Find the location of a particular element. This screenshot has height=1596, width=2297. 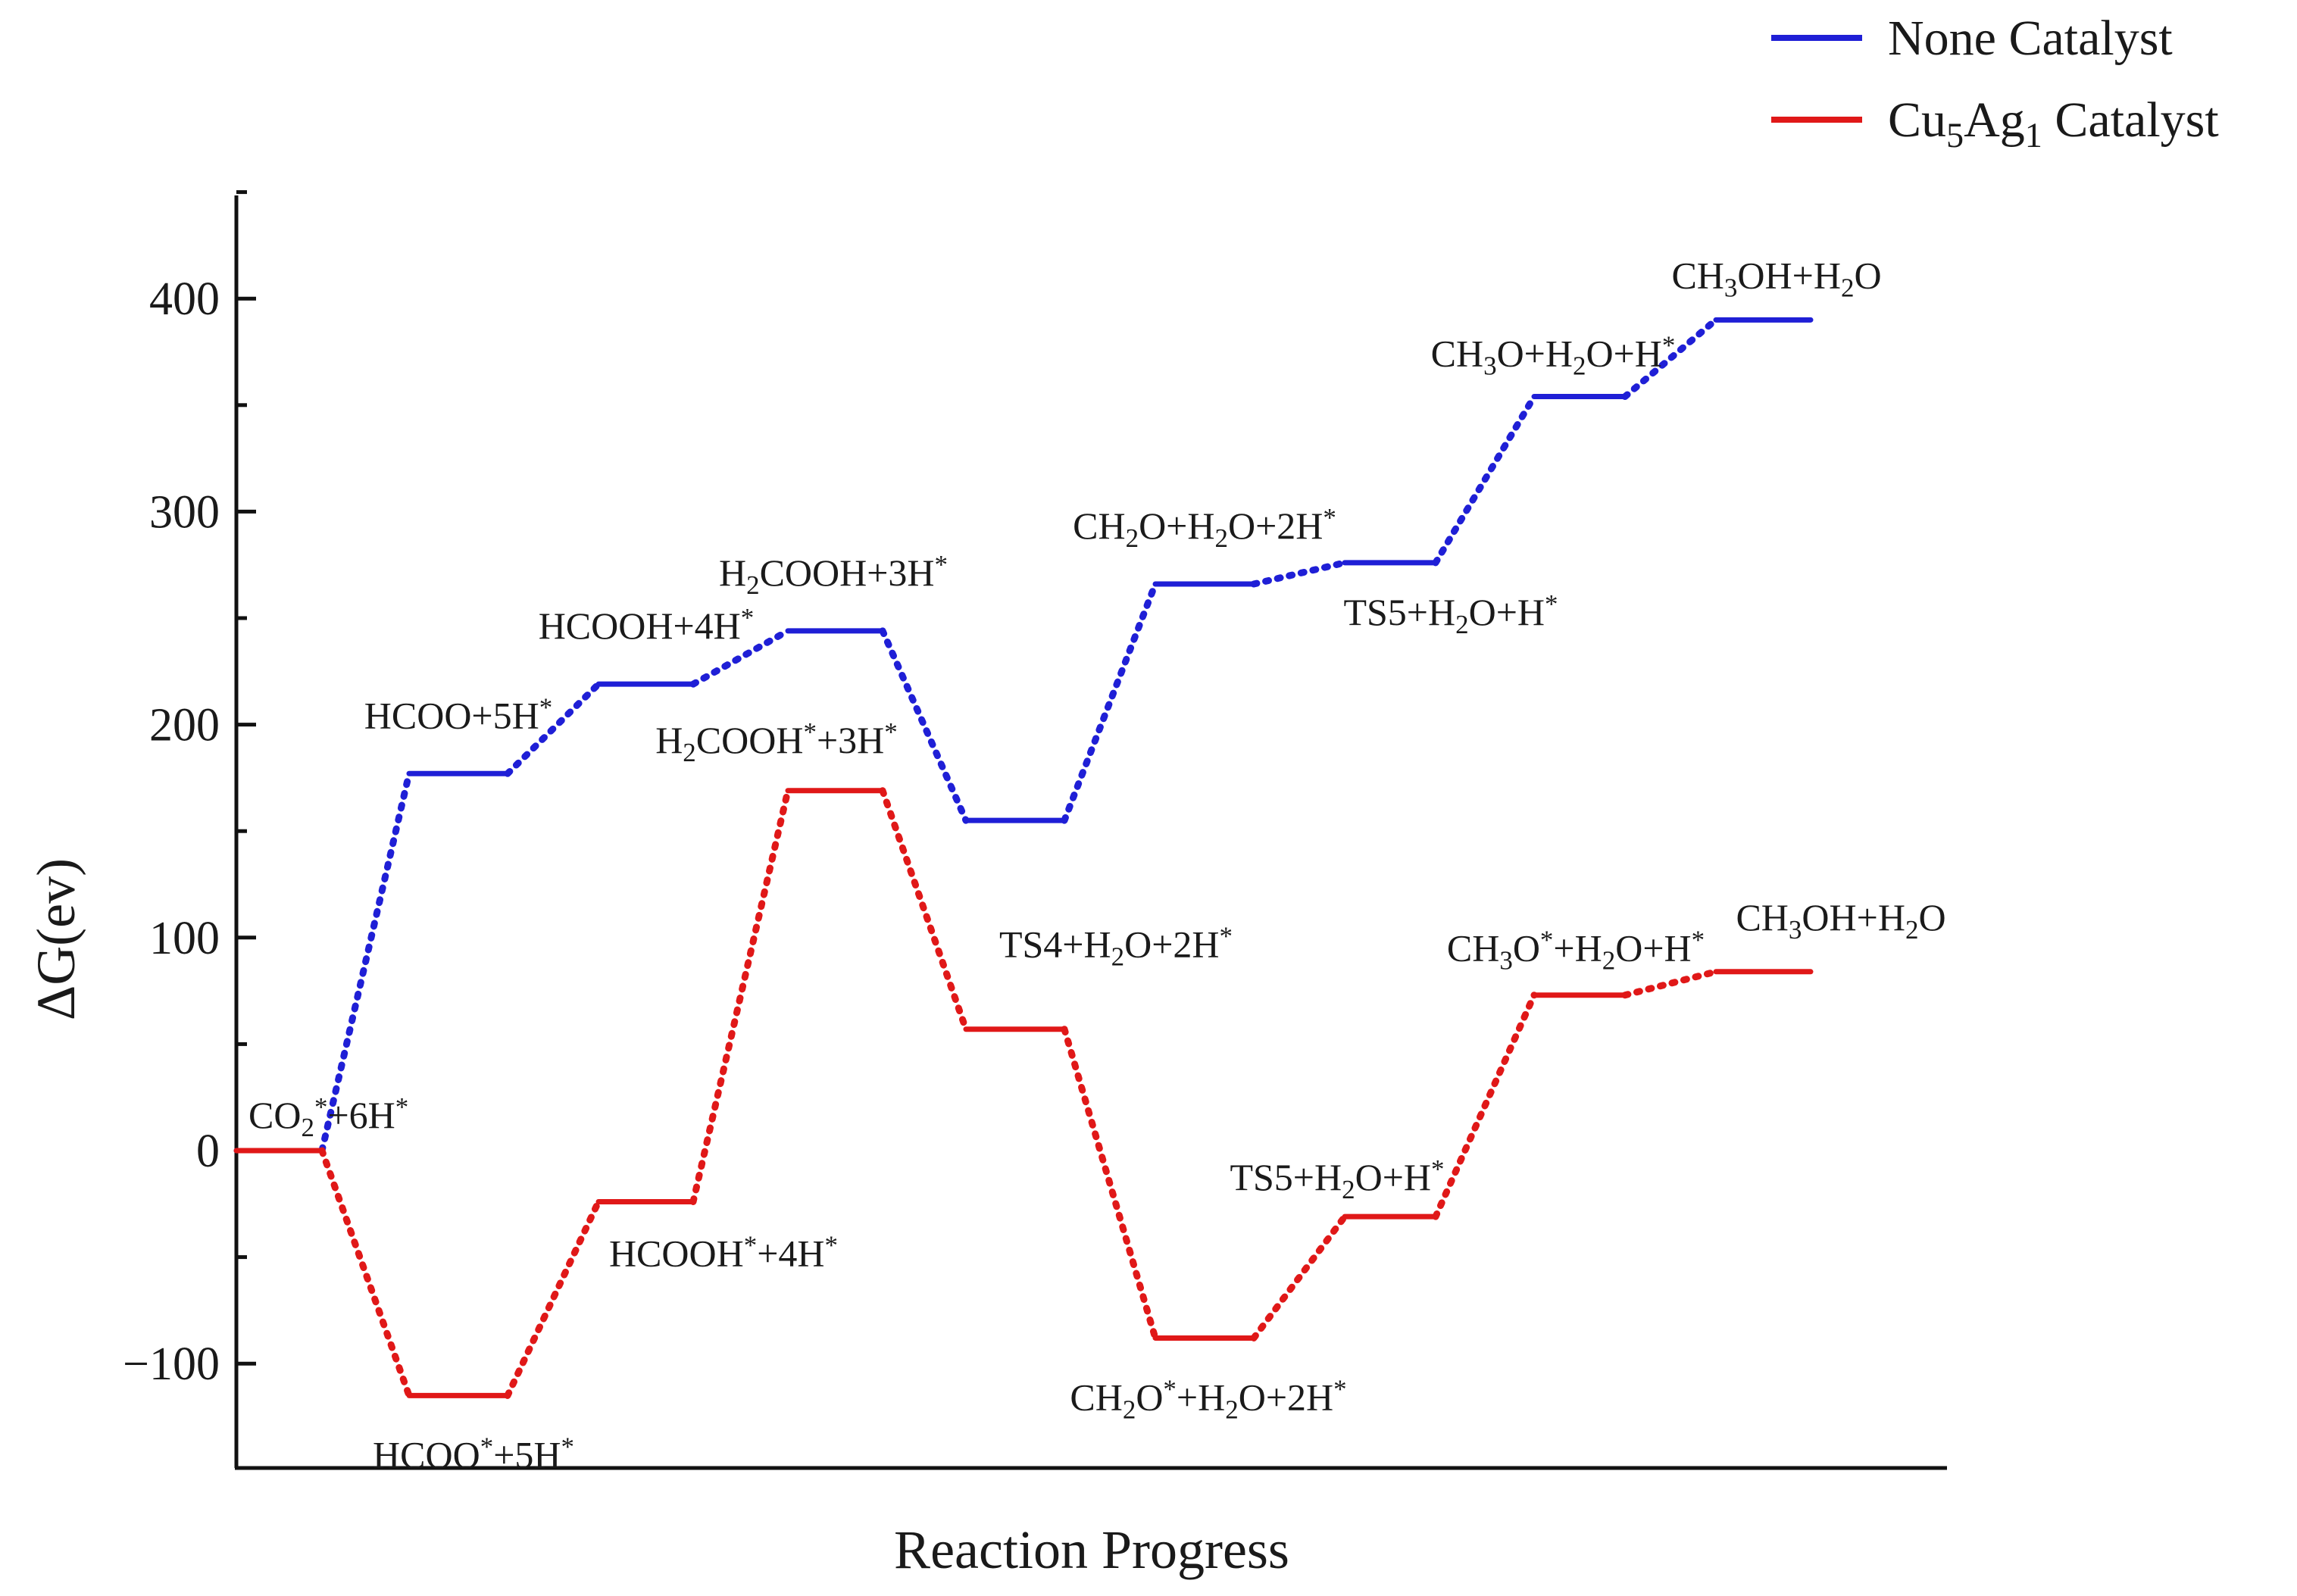

state-label: CO2*+6H* is located at coordinates (328, 1117).